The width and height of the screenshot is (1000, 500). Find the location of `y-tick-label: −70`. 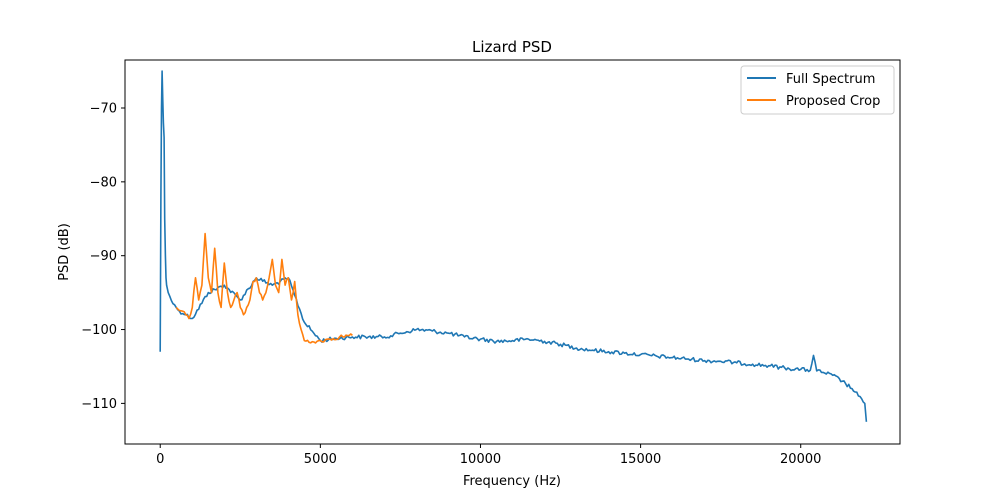

y-tick-label: −70 is located at coordinates (103, 109).